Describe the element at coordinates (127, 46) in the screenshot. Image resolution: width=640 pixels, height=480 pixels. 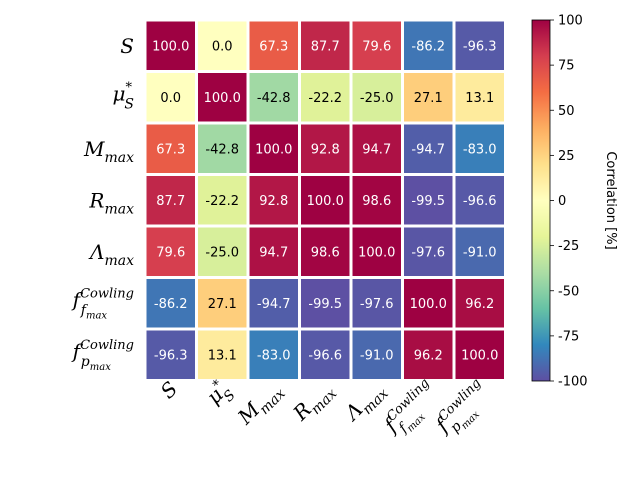
I see `axis-tick-label: S` at that location.